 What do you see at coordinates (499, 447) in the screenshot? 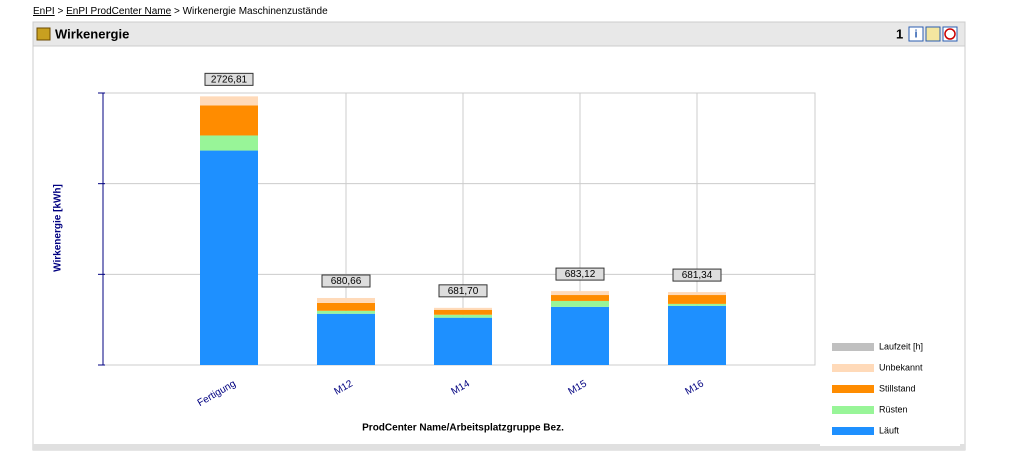
I see `panel-footer` at bounding box center [499, 447].